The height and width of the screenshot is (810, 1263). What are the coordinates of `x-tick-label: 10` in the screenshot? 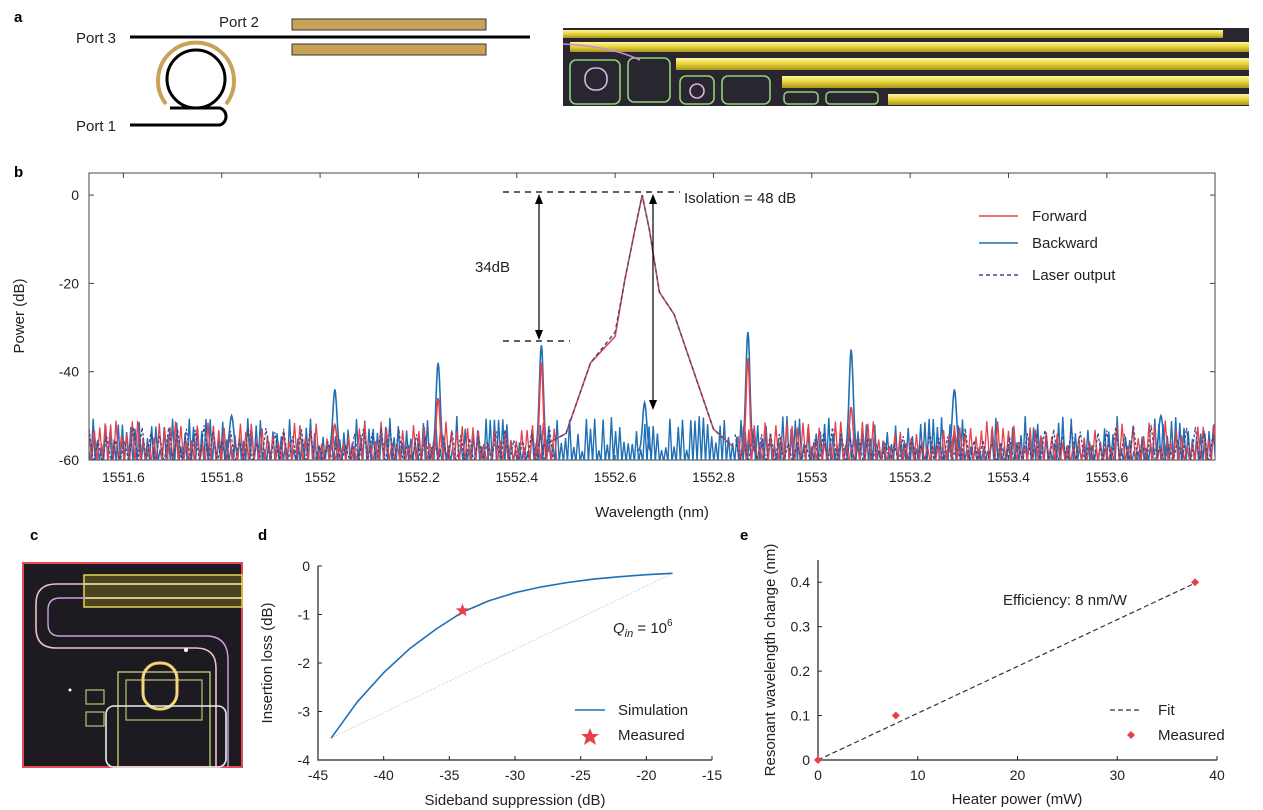 It's located at (918, 775).